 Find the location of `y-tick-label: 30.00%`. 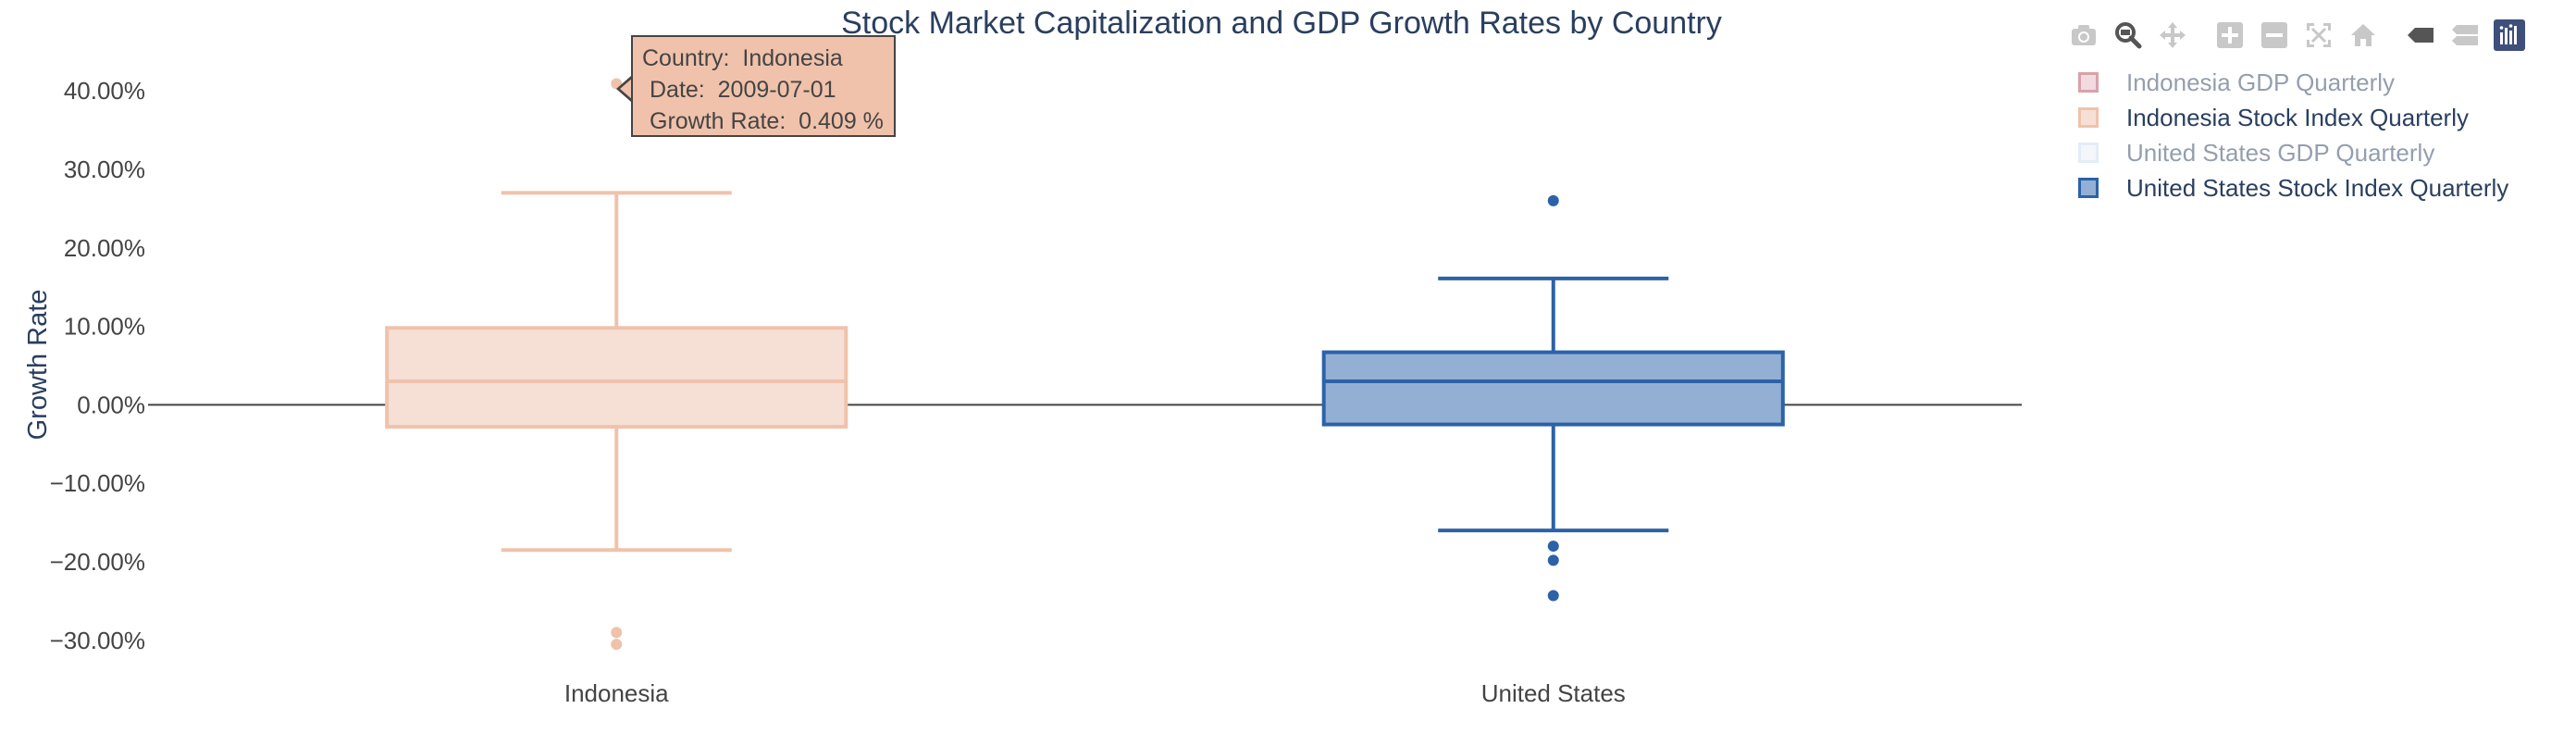

y-tick-label: 30.00% is located at coordinates (104, 169).